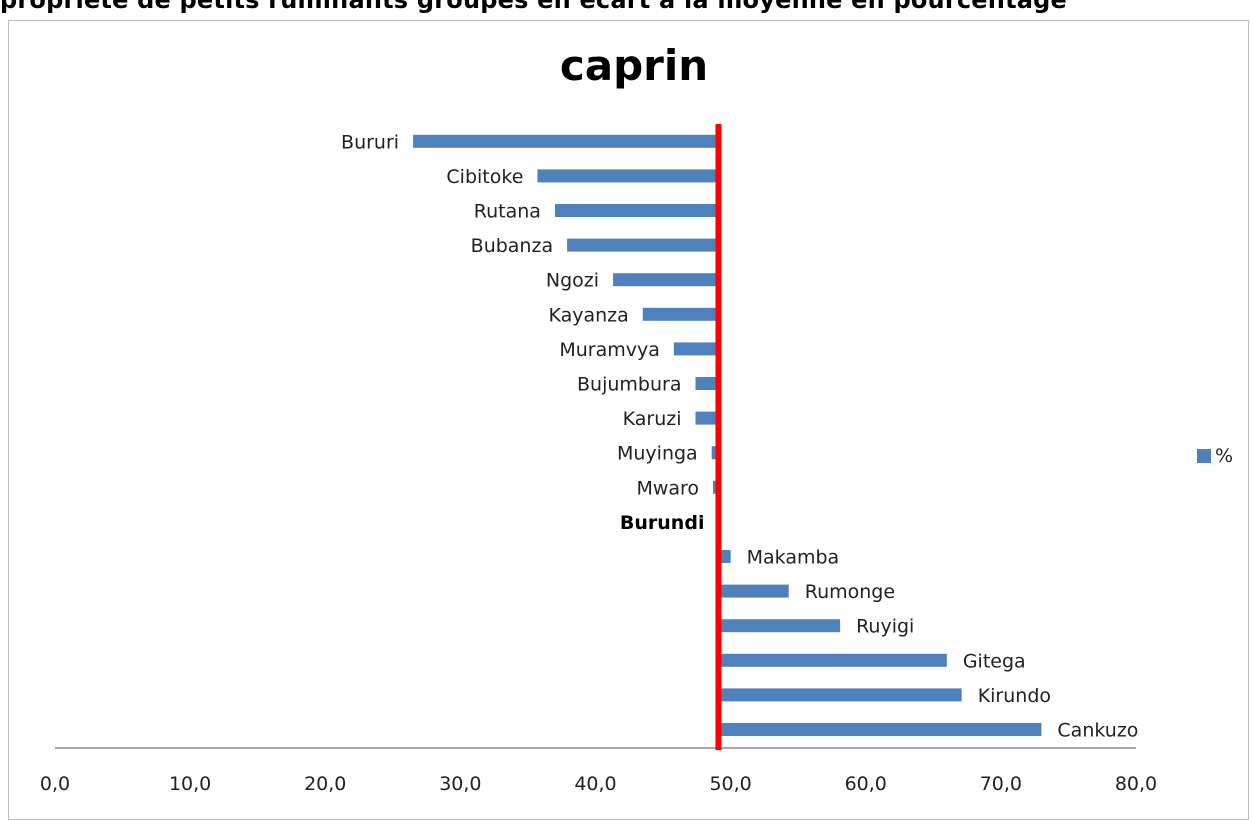 The width and height of the screenshot is (1252, 820). Describe the element at coordinates (572, 281) in the screenshot. I see `category-label-ngozi: Ngozi` at that location.